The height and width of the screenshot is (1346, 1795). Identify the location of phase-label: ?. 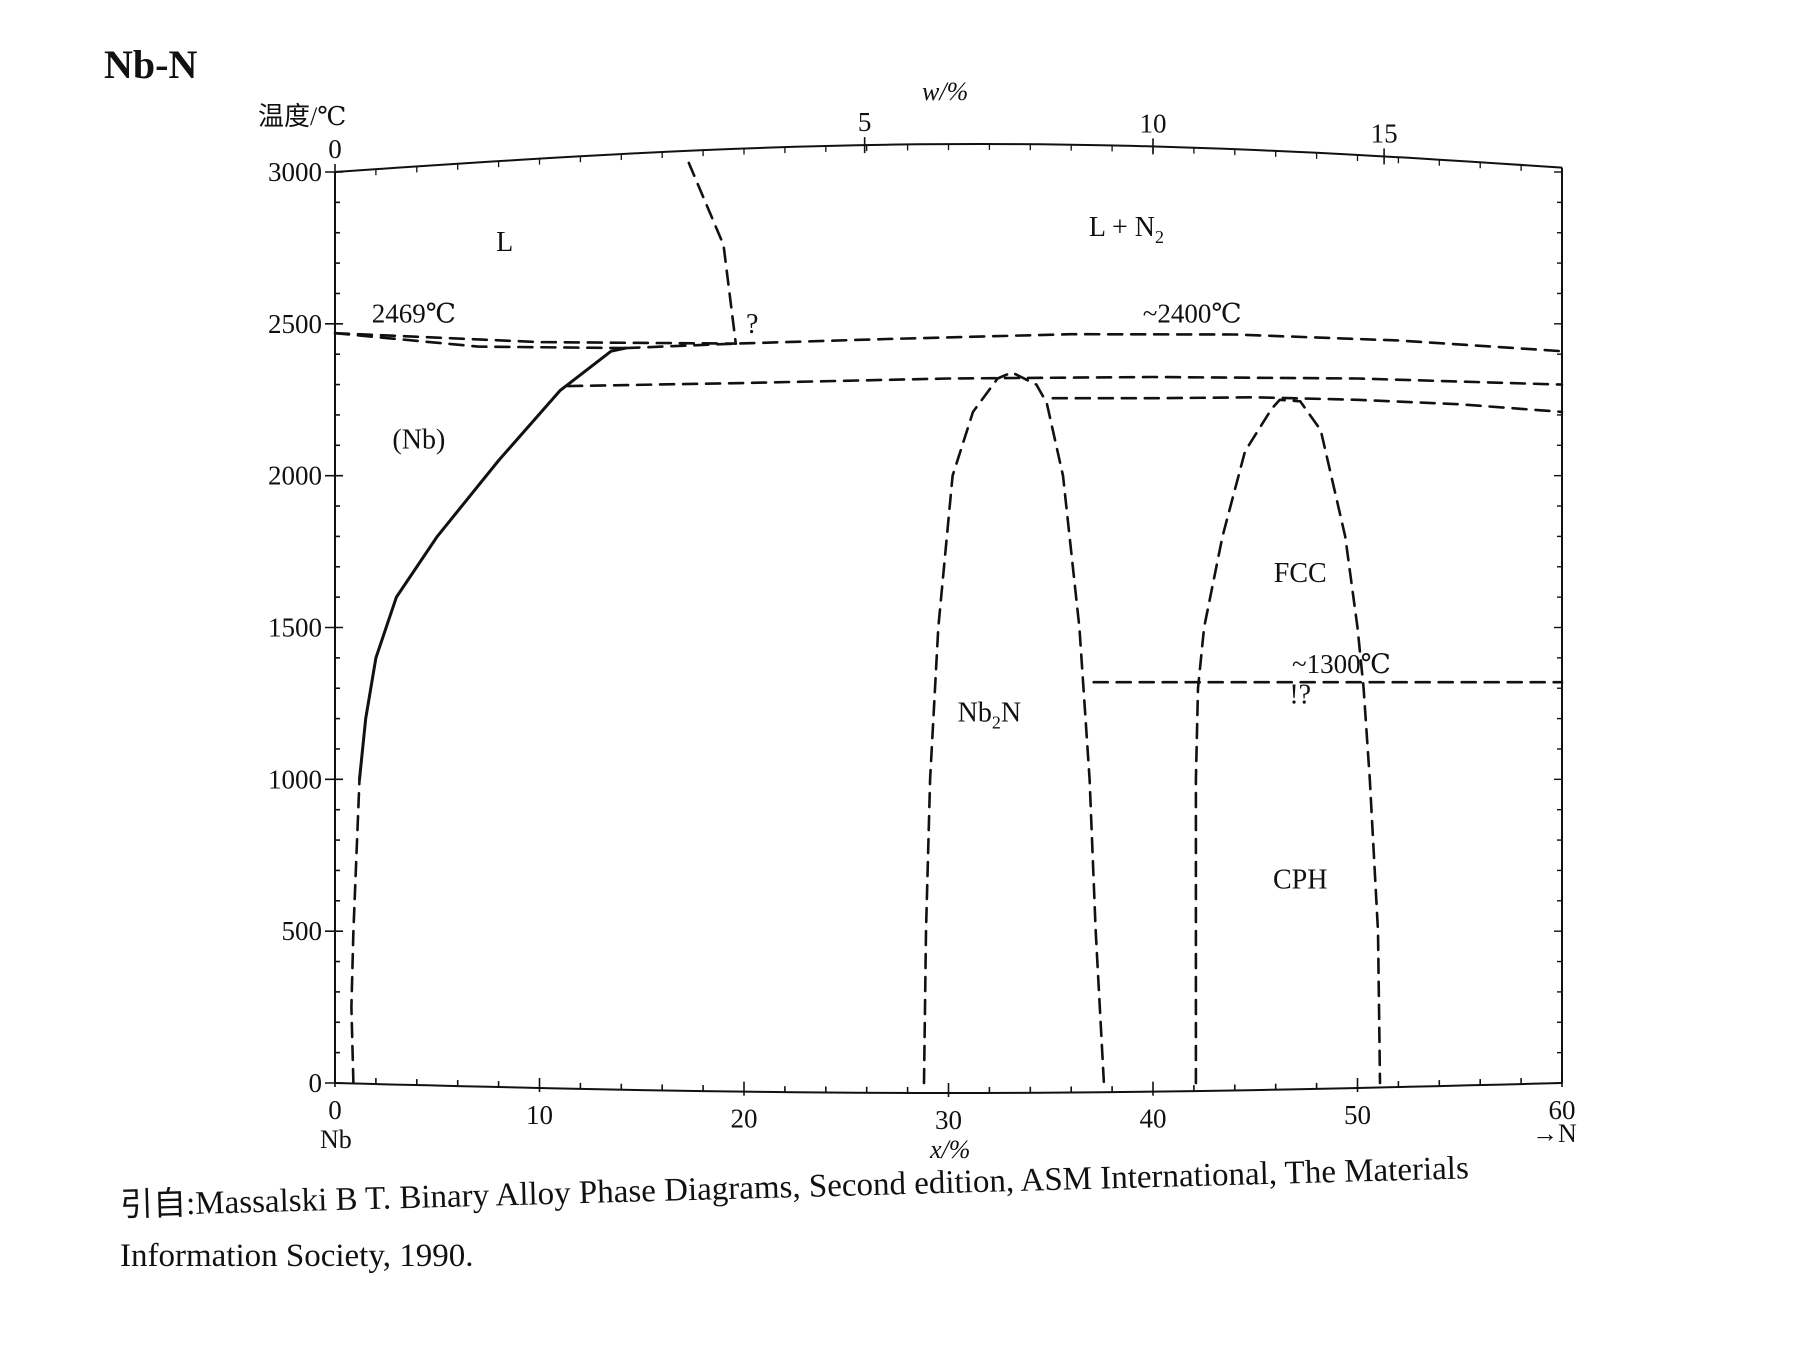
(752, 324).